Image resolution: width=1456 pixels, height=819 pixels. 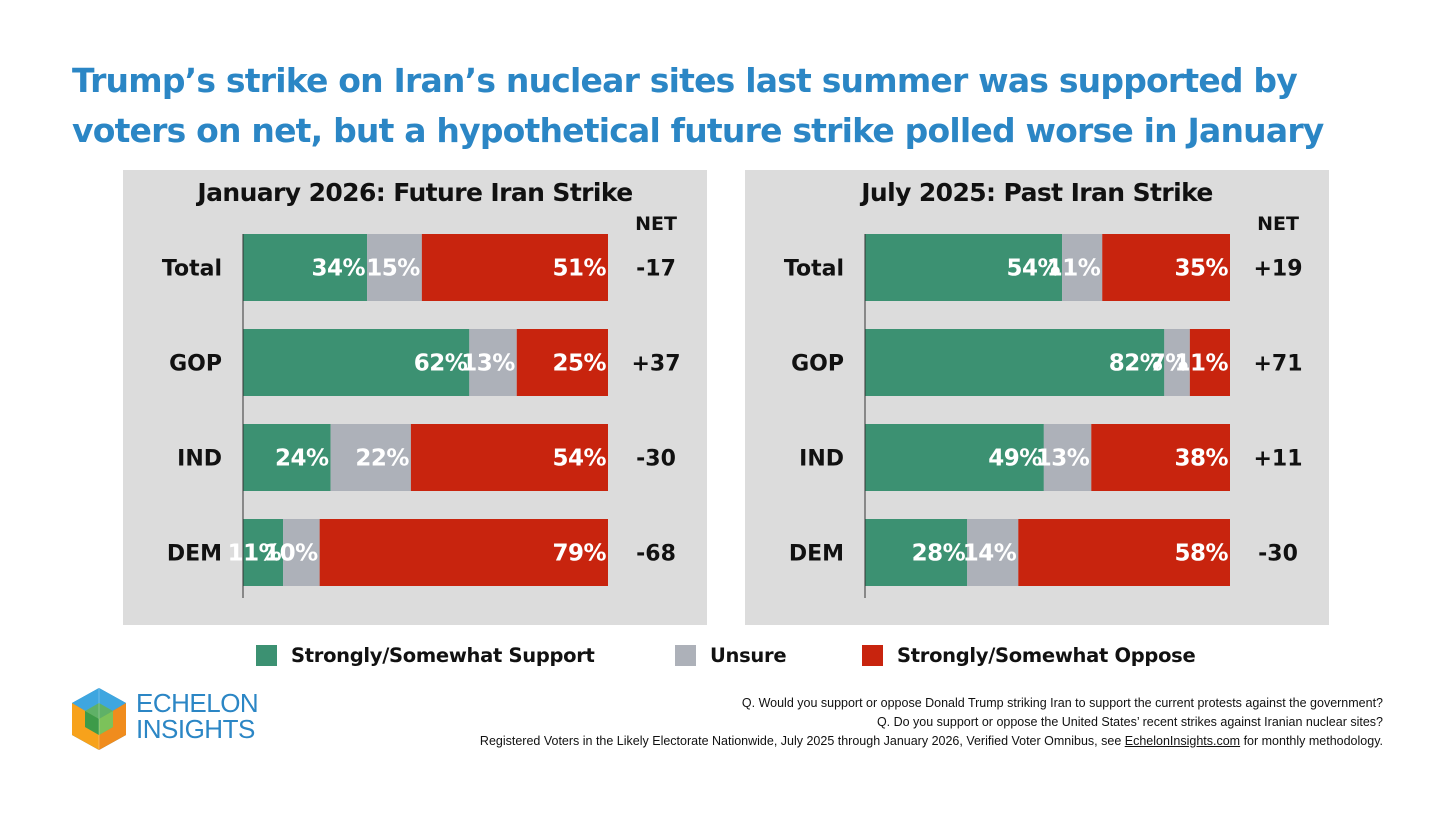 What do you see at coordinates (656, 269) in the screenshot?
I see `net-value: -17` at bounding box center [656, 269].